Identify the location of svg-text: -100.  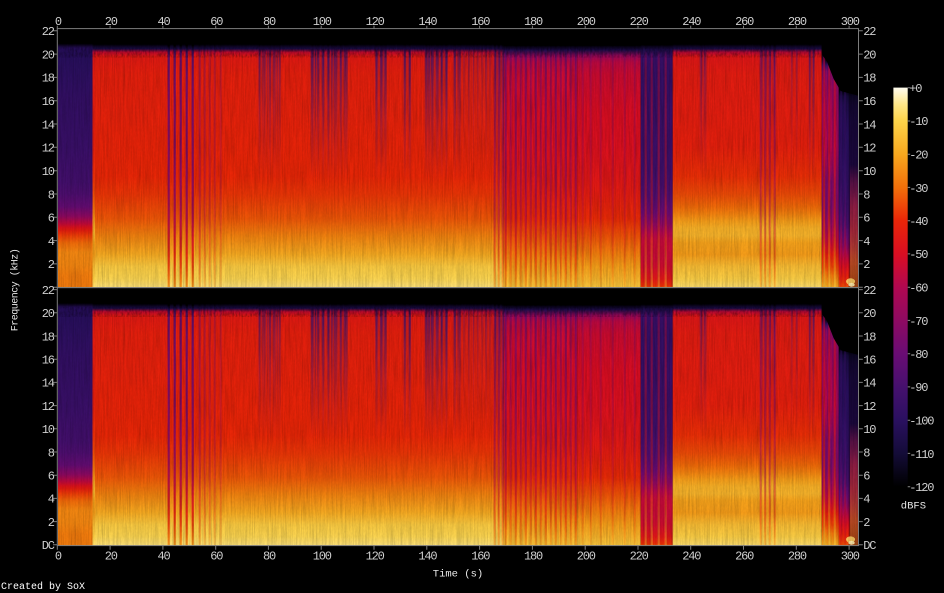
(921, 422).